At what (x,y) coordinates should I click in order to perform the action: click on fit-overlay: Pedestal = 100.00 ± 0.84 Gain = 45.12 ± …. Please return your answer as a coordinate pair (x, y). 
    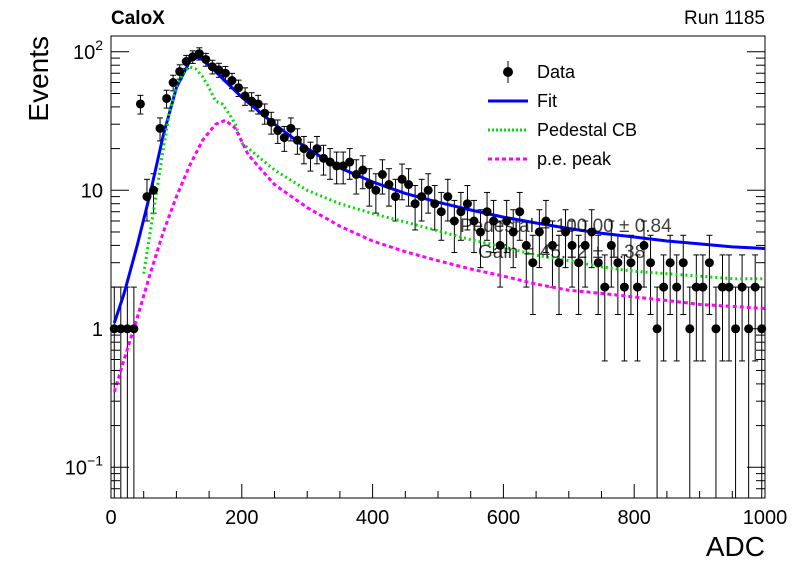
    Looking at the image, I should click on (566, 239).